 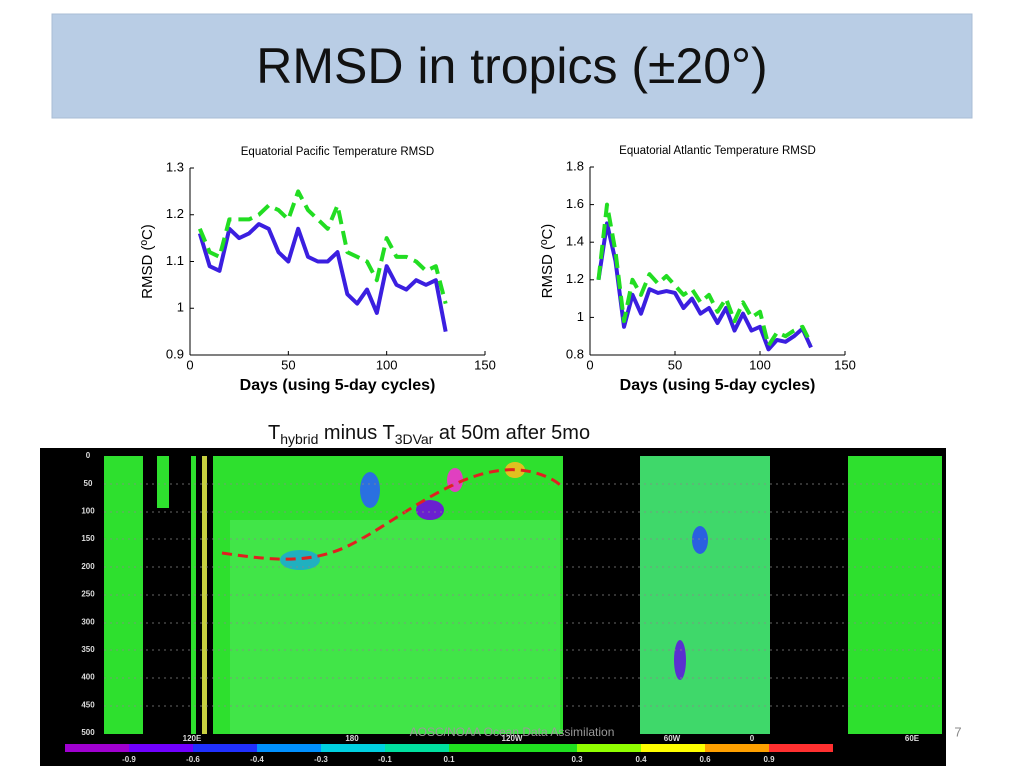 What do you see at coordinates (575, 353) in the screenshot?
I see `y-tick-label: 0.8` at bounding box center [575, 353].